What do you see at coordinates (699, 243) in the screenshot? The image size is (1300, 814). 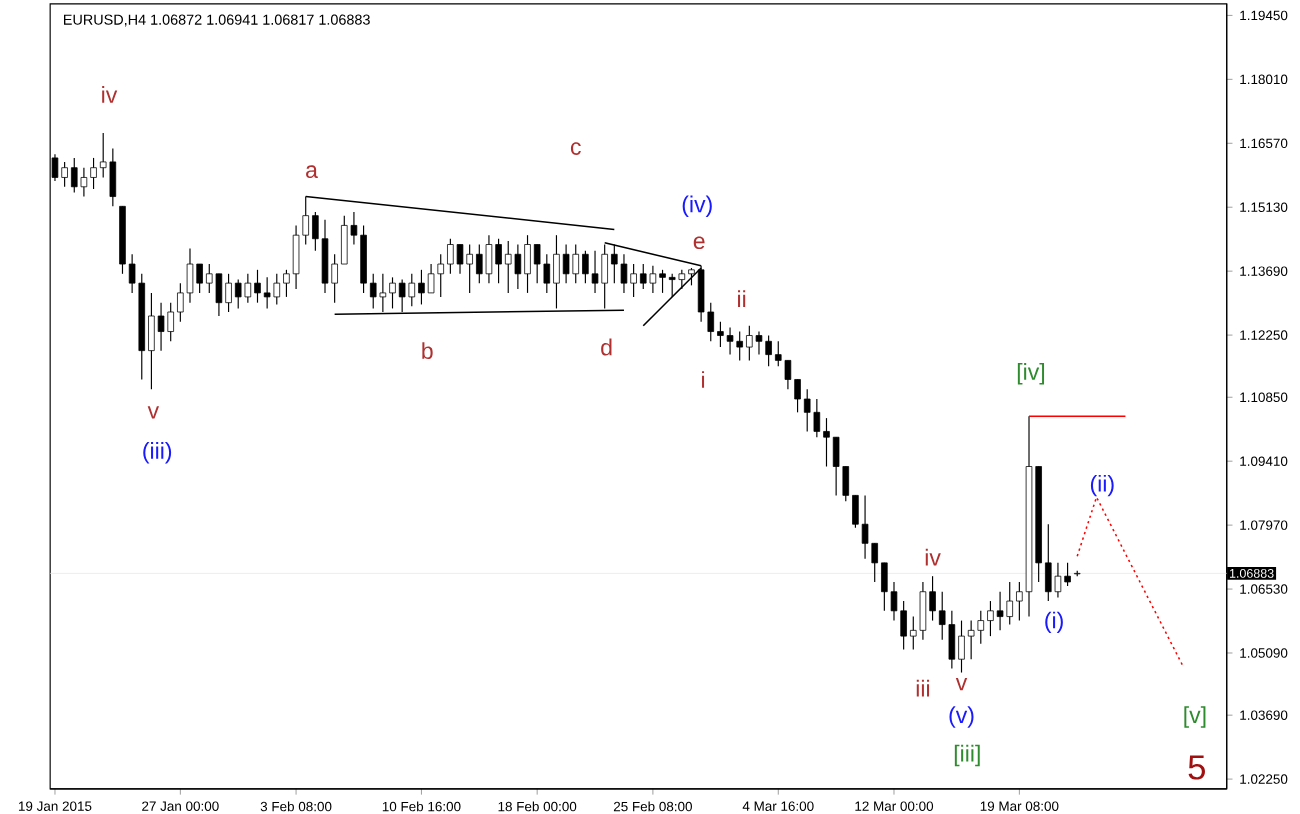 I see `annotation: e` at bounding box center [699, 243].